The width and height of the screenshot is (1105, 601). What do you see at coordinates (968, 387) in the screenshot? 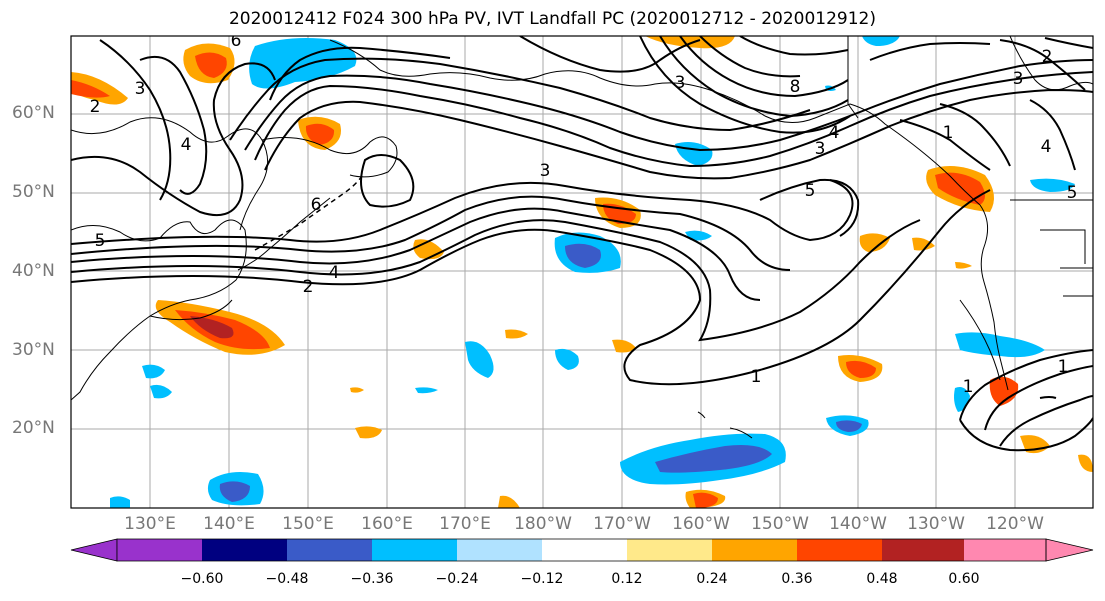
I see `contour-label-1c: 1` at bounding box center [968, 387].